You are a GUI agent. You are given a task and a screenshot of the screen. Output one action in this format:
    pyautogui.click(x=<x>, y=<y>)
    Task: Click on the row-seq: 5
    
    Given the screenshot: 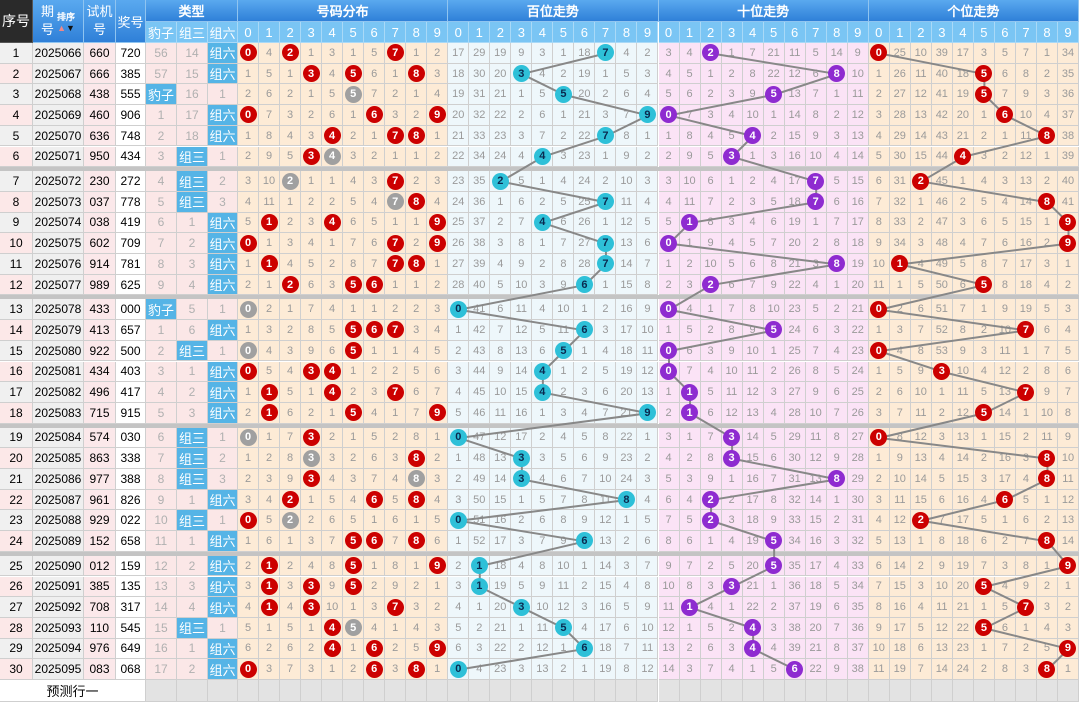 What is the action you would take?
    pyautogui.click(x=16, y=136)
    